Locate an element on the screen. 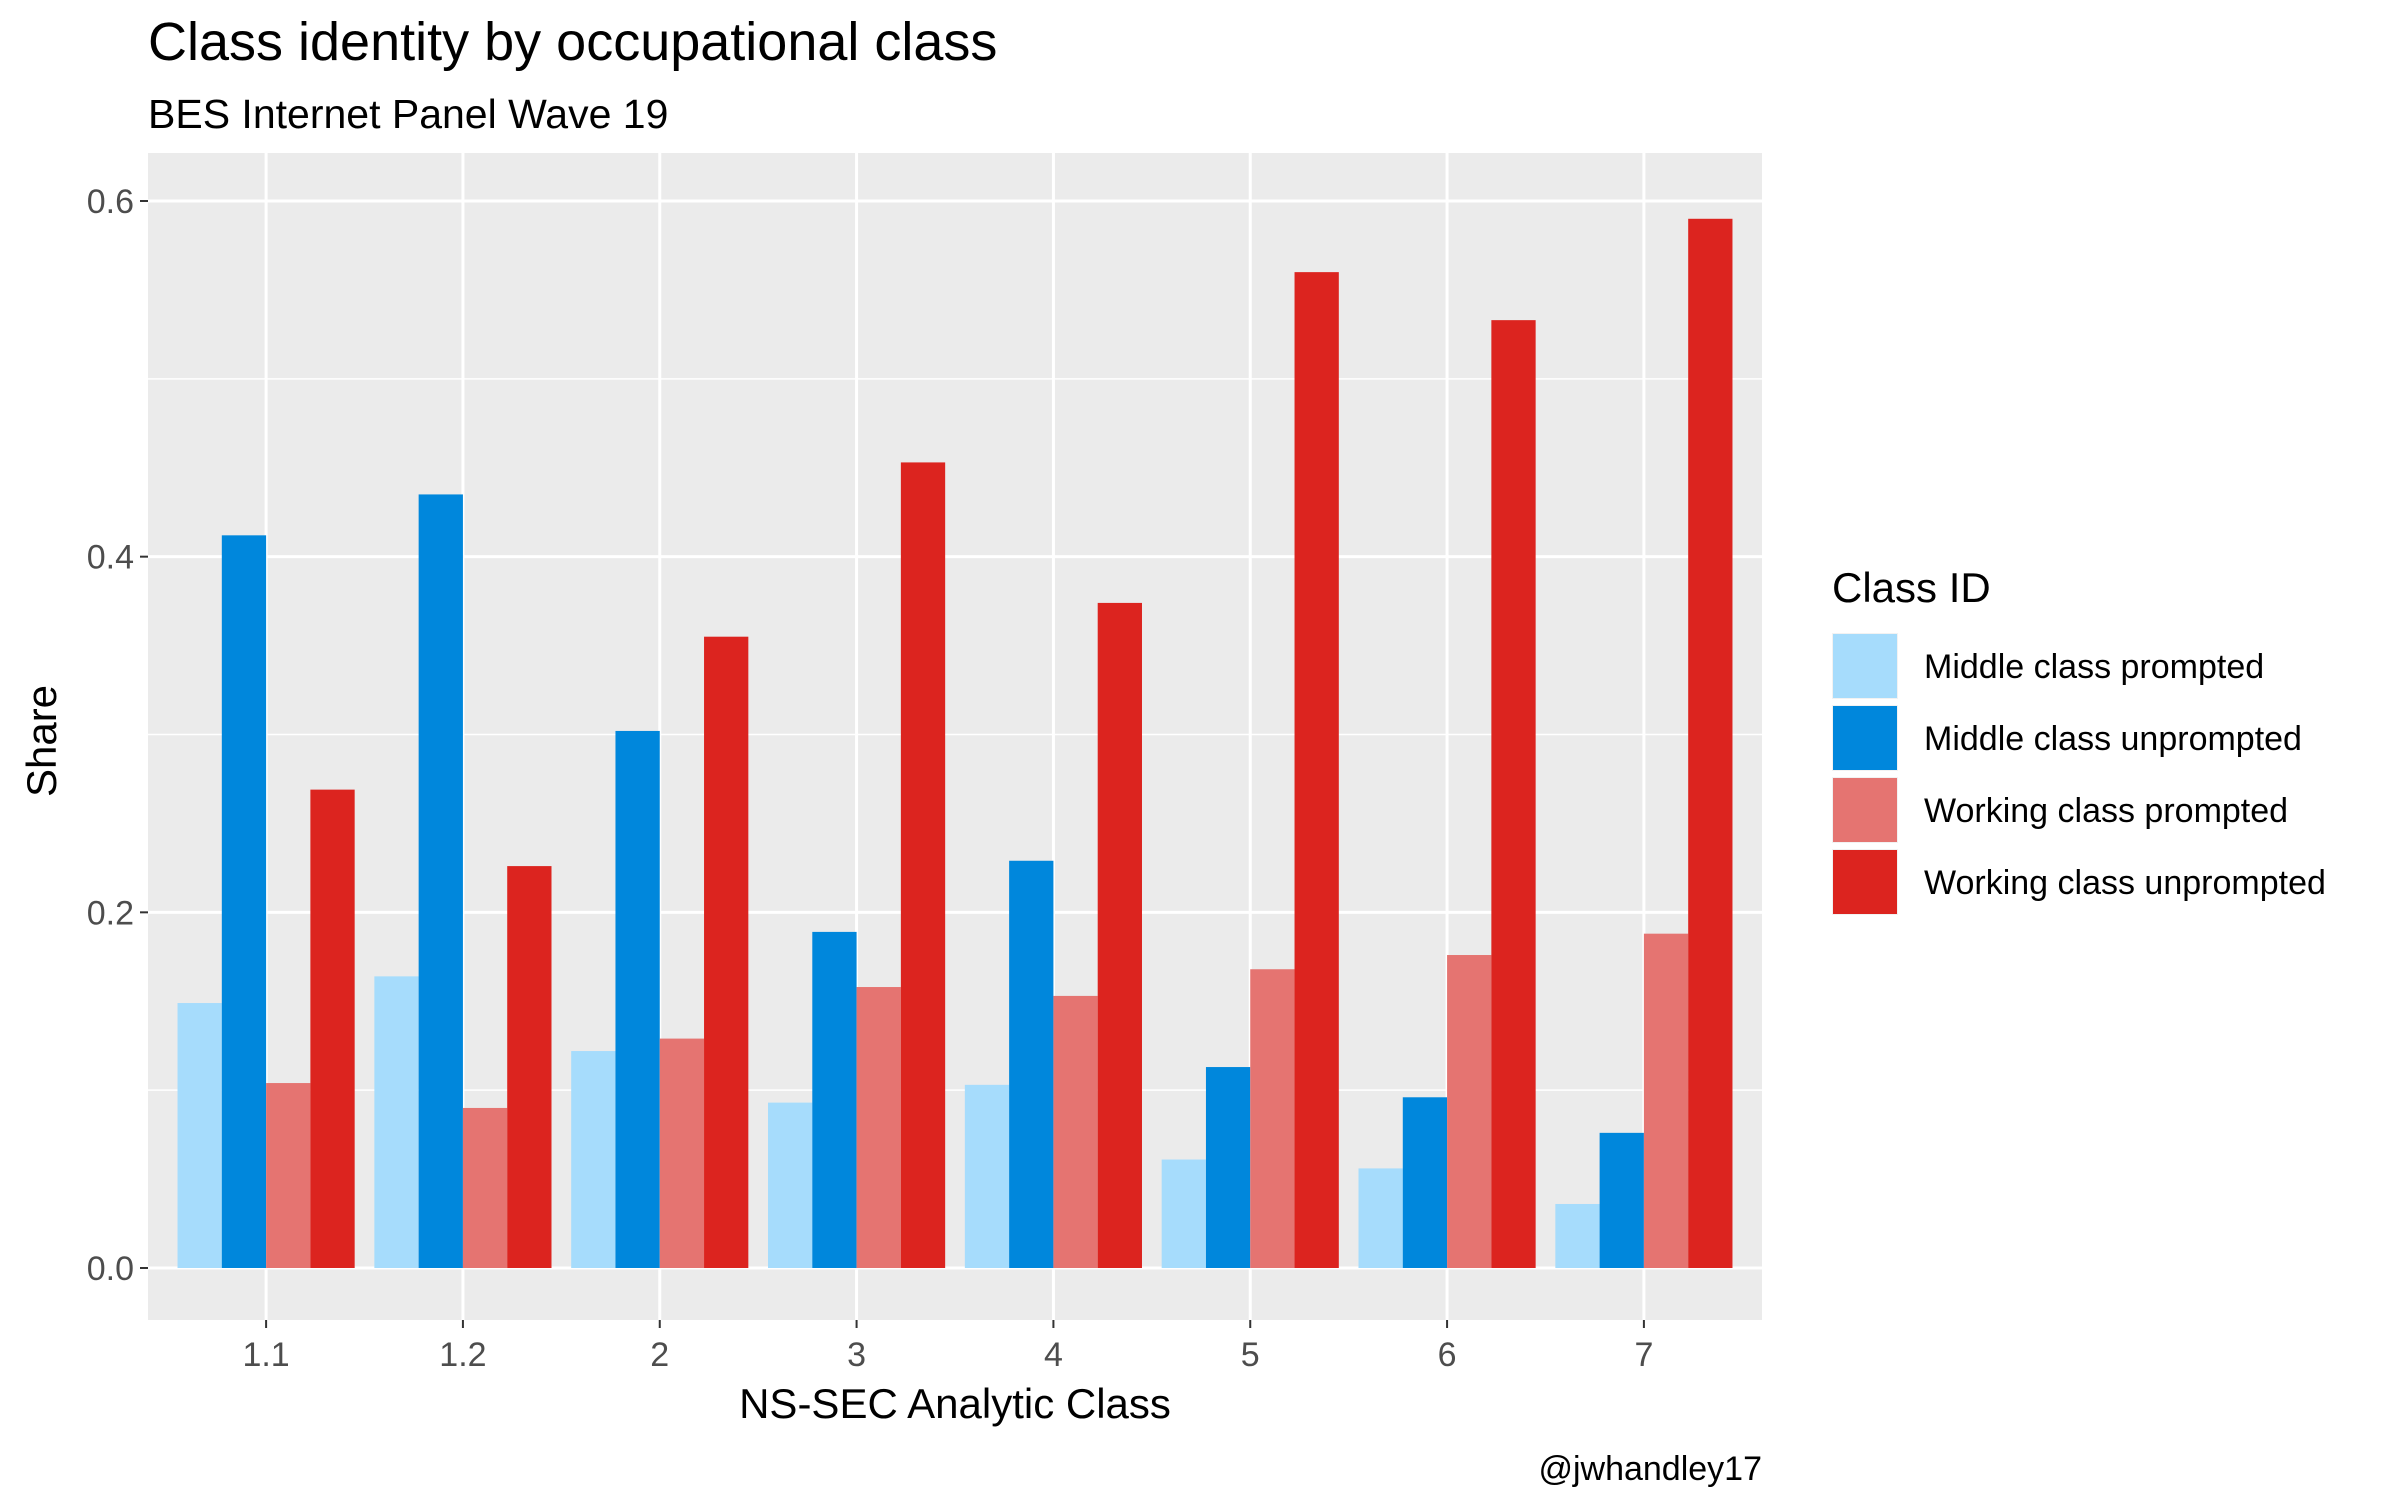 Image resolution: width=2400 pixels, height=1500 pixels. x-tick-label: 4 is located at coordinates (1053, 1355).